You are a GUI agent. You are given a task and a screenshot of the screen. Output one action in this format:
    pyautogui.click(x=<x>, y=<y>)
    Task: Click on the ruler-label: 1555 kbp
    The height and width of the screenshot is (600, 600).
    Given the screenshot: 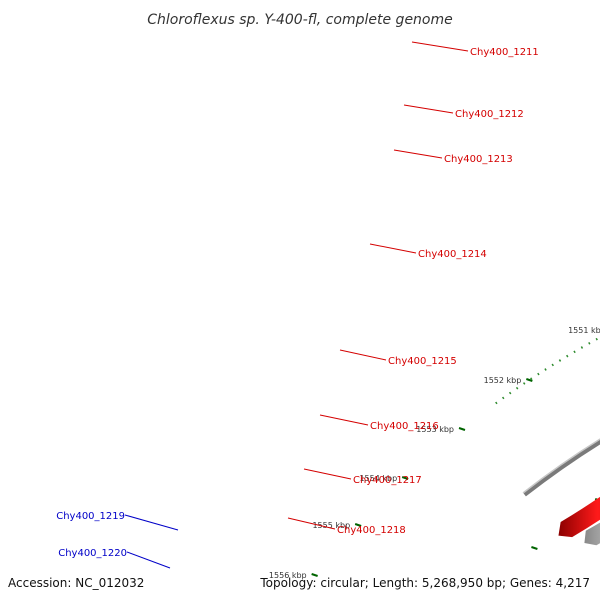 What is the action you would take?
    pyautogui.click(x=331, y=525)
    